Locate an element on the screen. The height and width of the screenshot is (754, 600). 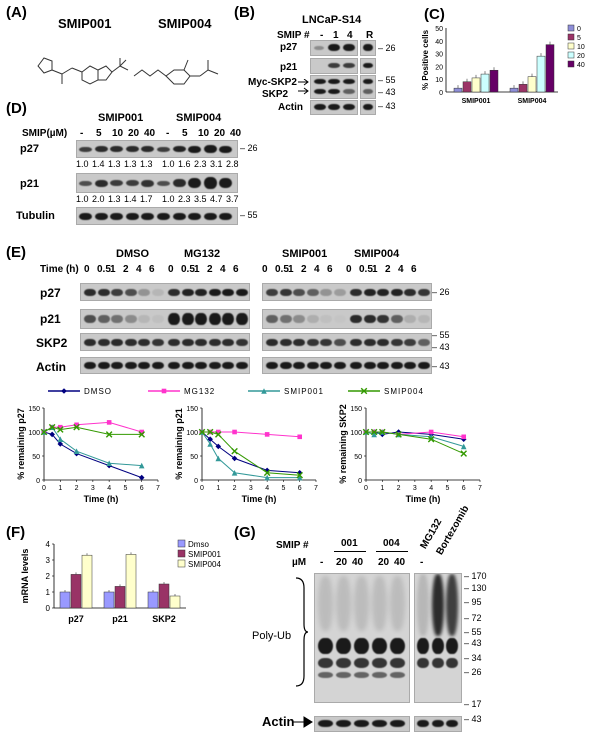
lane-label-b-3: 4 is located at coordinates (350, 35).